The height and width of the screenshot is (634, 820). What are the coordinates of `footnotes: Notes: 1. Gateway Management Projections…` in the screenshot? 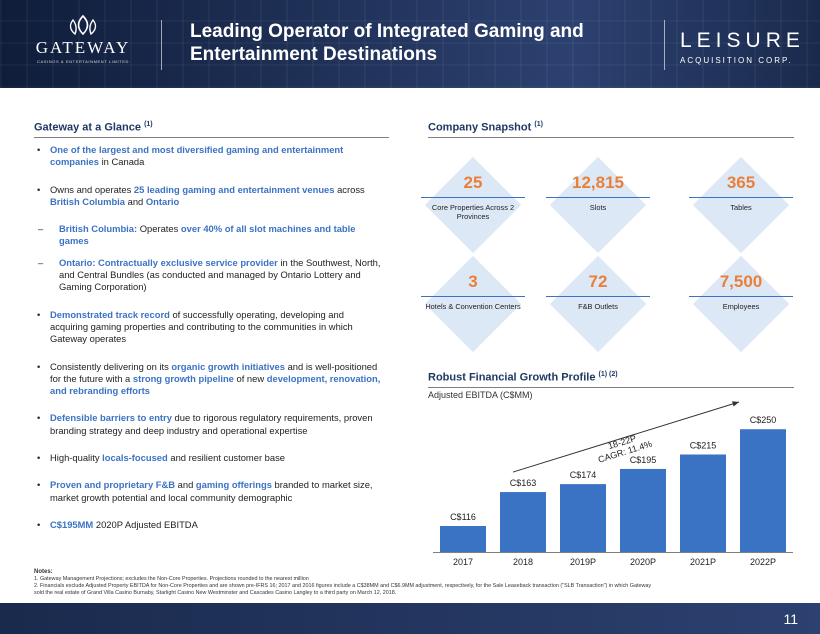 It's located at (414, 583).